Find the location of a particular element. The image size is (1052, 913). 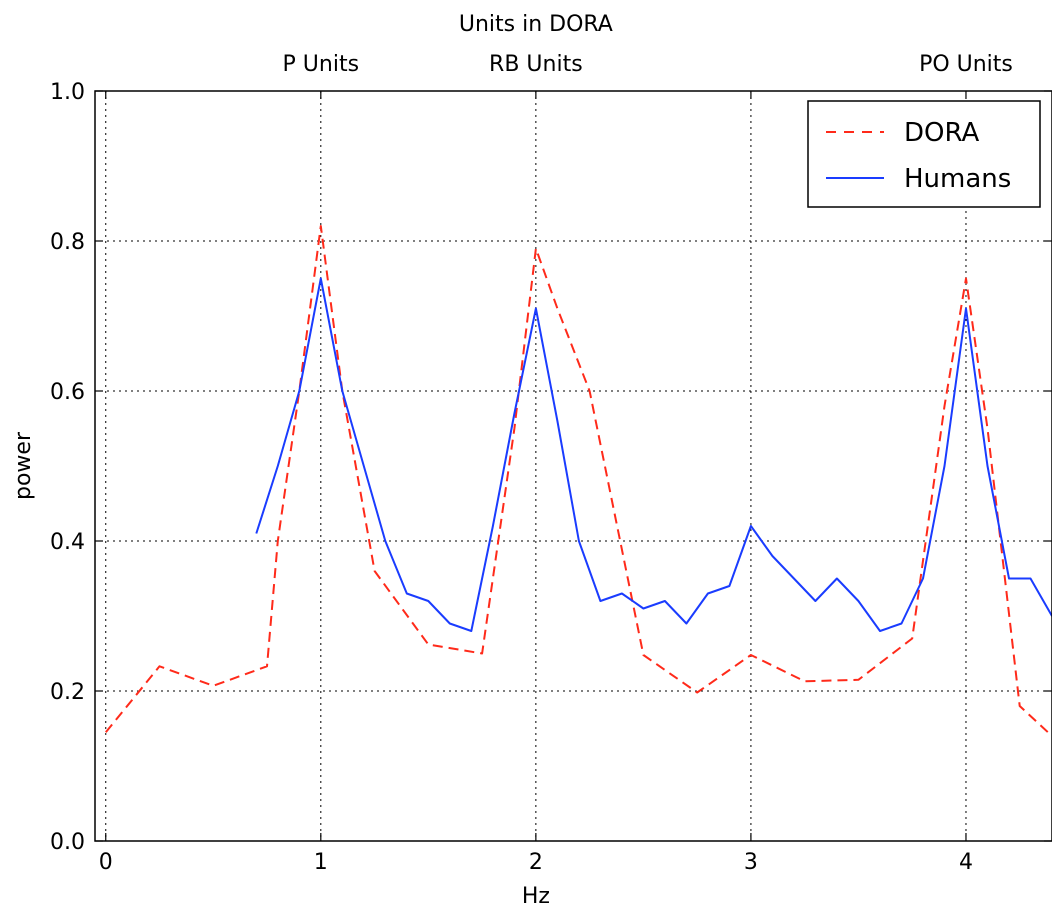

y-tick-label-2: 0.4 is located at coordinates (67, 542).